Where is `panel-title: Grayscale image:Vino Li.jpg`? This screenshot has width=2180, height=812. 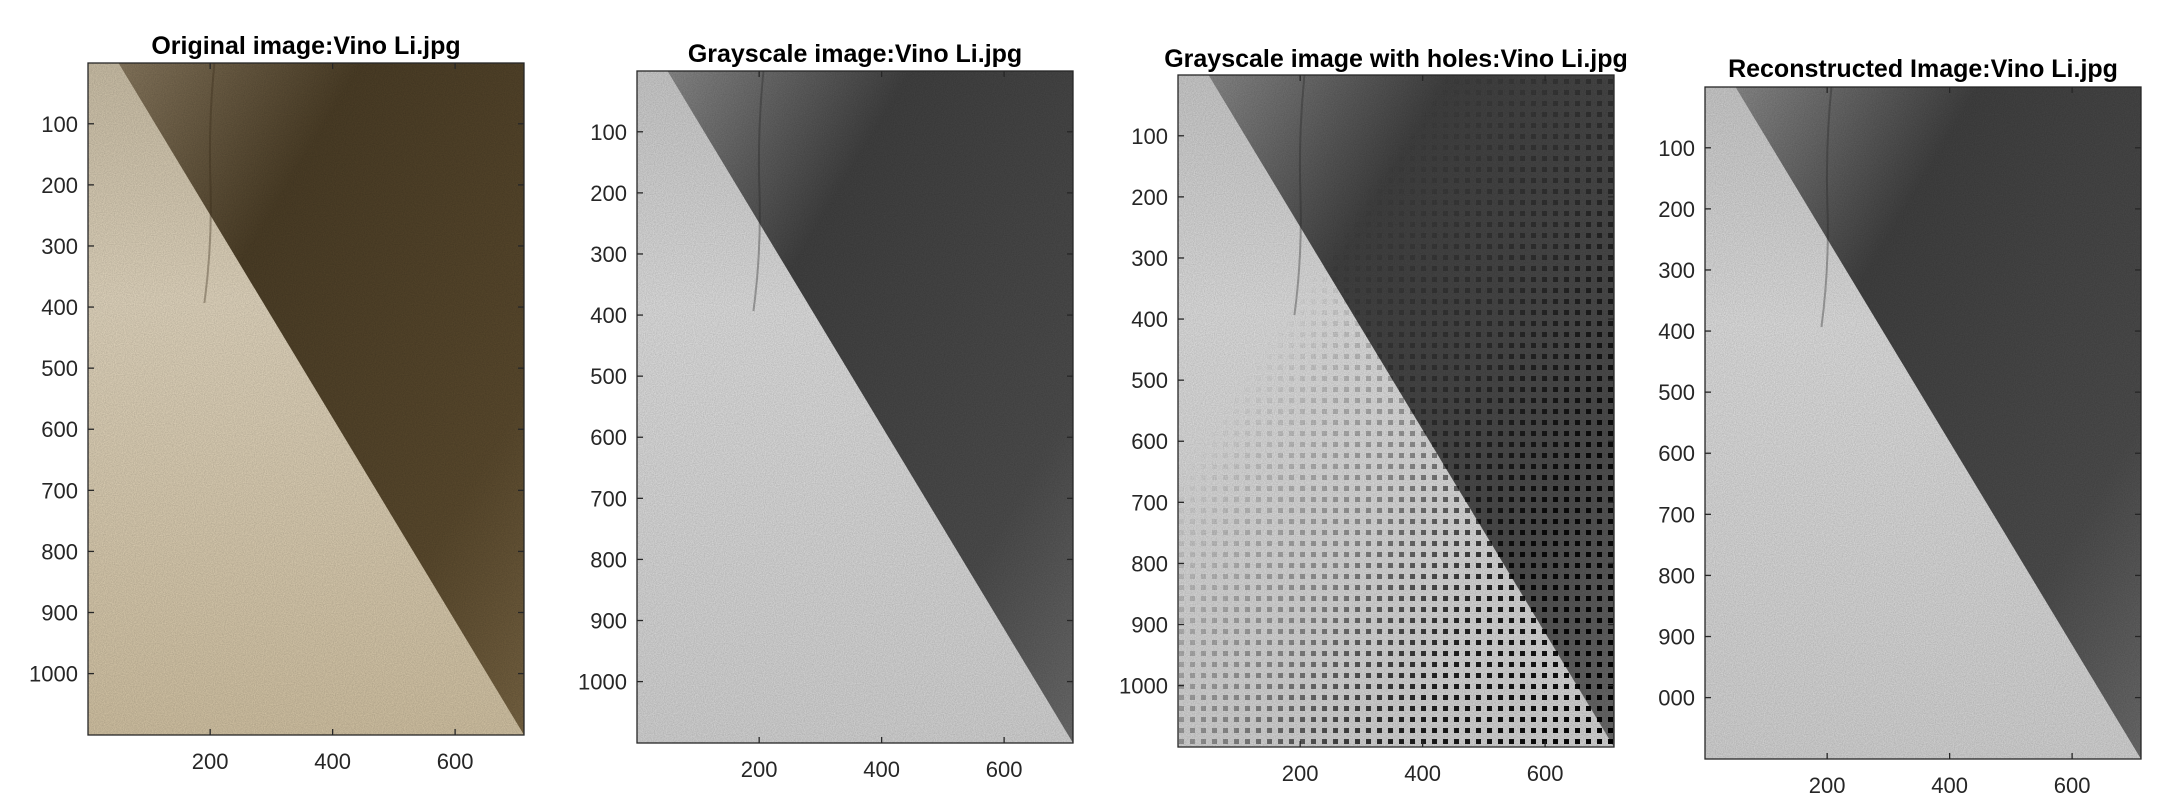
panel-title: Grayscale image:Vino Li.jpg is located at coordinates (855, 54).